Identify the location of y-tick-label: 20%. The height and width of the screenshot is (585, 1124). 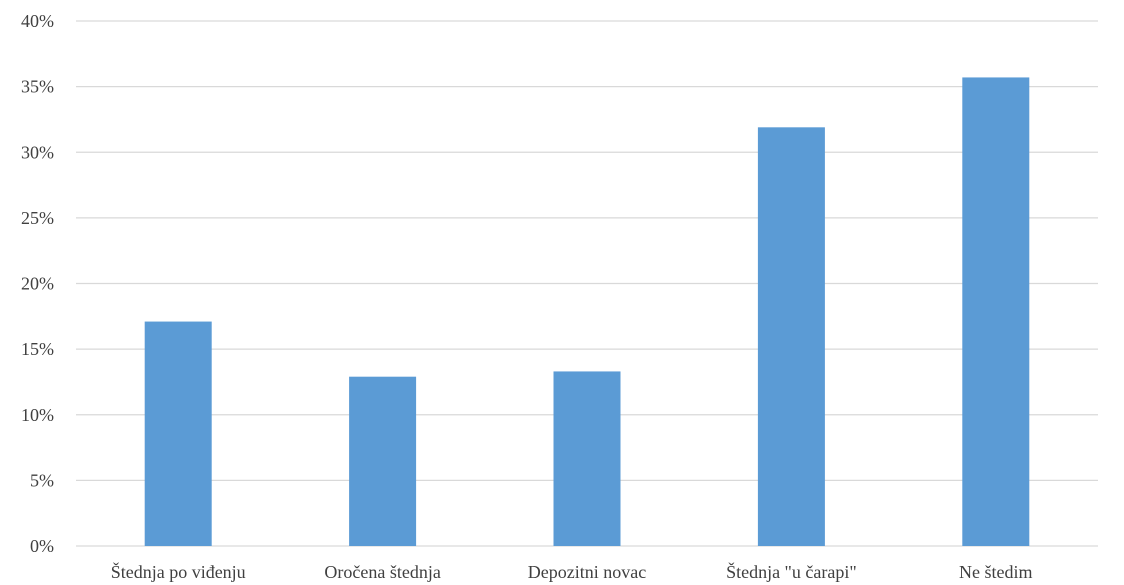
(37, 284).